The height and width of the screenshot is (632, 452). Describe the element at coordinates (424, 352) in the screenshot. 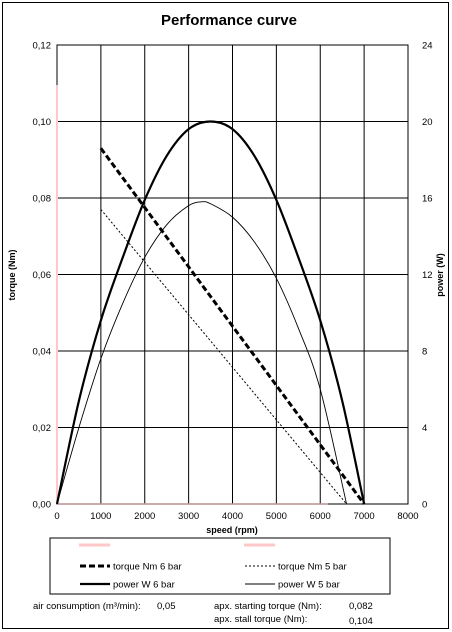

I see `y2-tick-label: 8` at that location.